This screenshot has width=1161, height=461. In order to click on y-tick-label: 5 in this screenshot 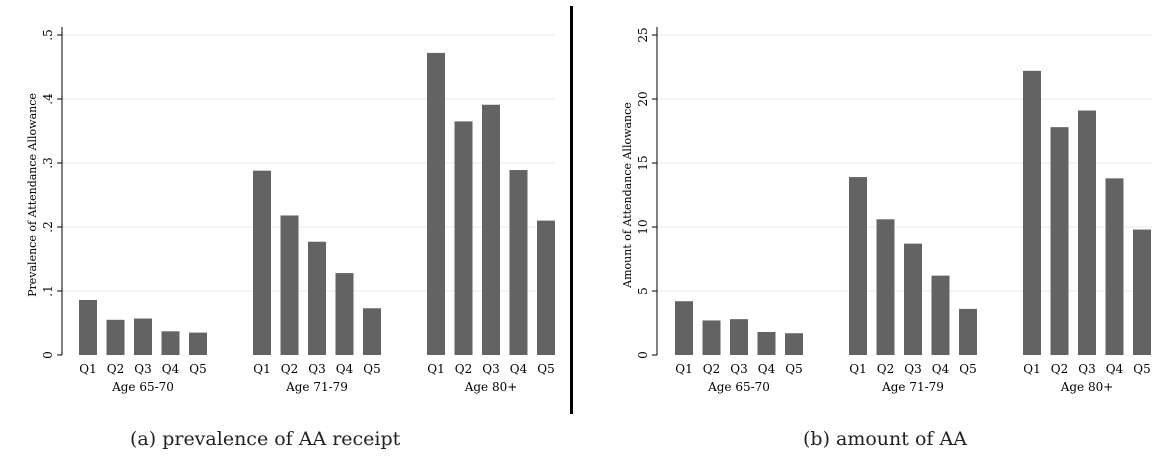, I will do `click(643, 291)`.